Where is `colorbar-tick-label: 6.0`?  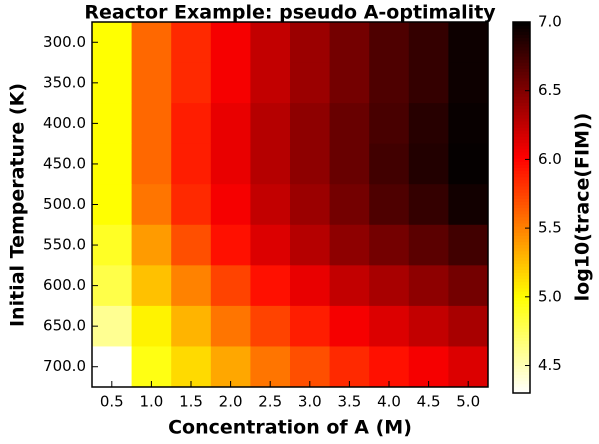 colorbar-tick-label: 6.0 is located at coordinates (550, 159).